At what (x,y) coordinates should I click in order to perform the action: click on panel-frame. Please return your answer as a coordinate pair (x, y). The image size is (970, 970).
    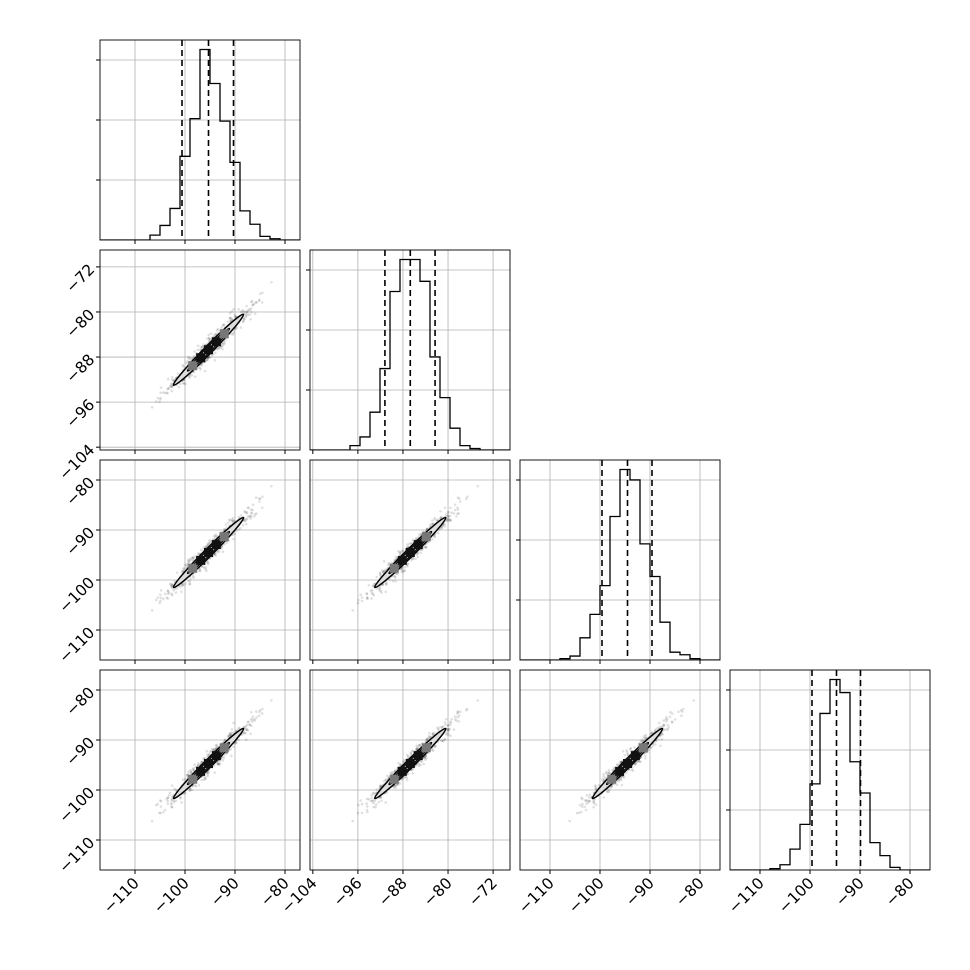
    Looking at the image, I should click on (200, 350).